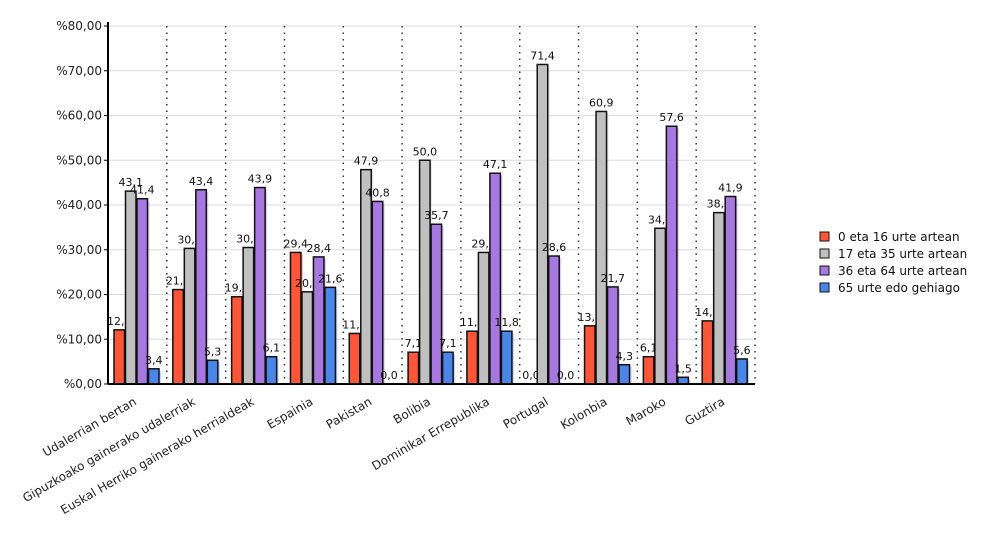  What do you see at coordinates (201, 181) in the screenshot?
I see `data-label: 43,4` at bounding box center [201, 181].